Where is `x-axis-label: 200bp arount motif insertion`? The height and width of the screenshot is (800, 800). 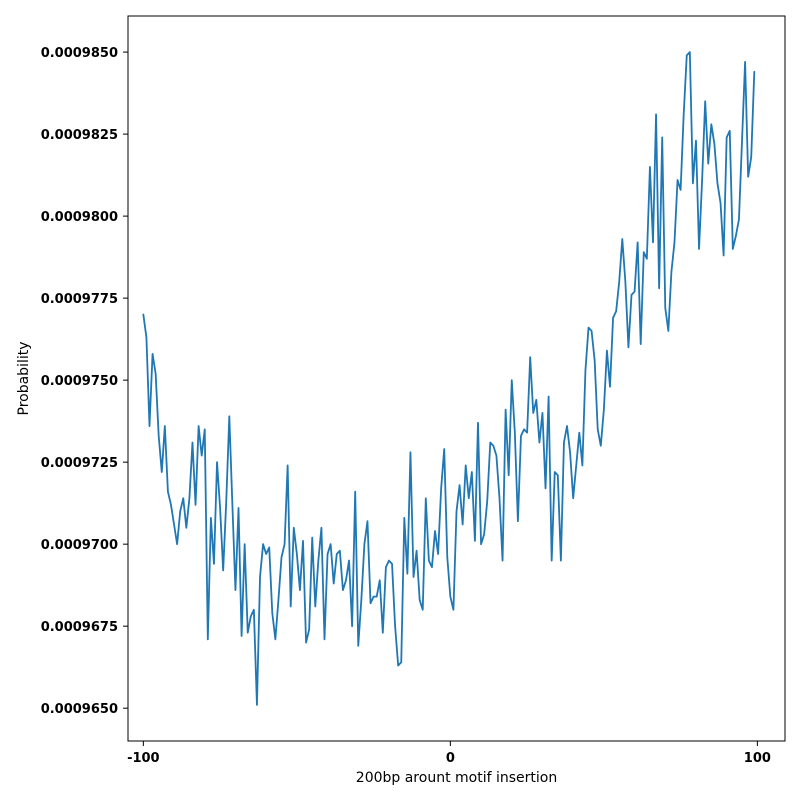 x-axis-label: 200bp arount motif insertion is located at coordinates (456, 778).